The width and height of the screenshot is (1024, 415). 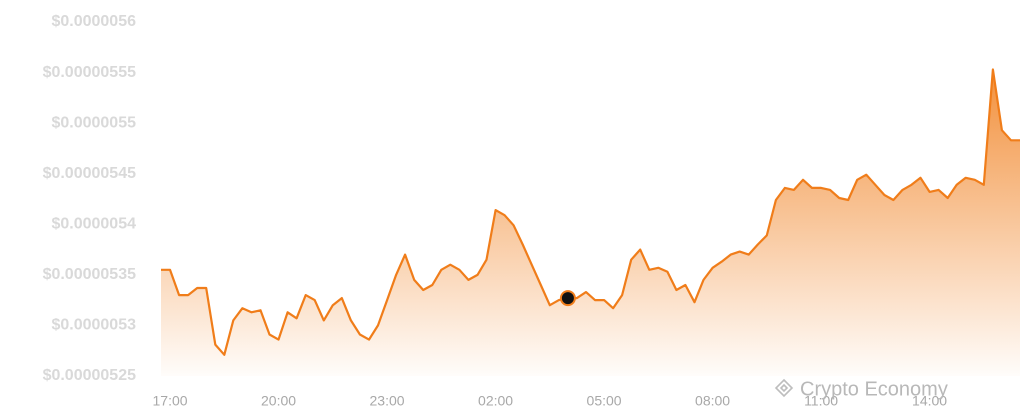 I want to click on x-tick-label: 14:00, so click(x=929, y=401).